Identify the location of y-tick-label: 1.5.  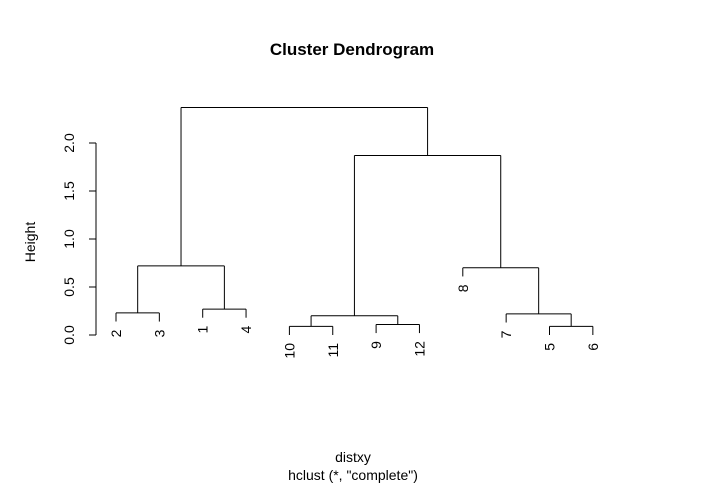
(69, 191).